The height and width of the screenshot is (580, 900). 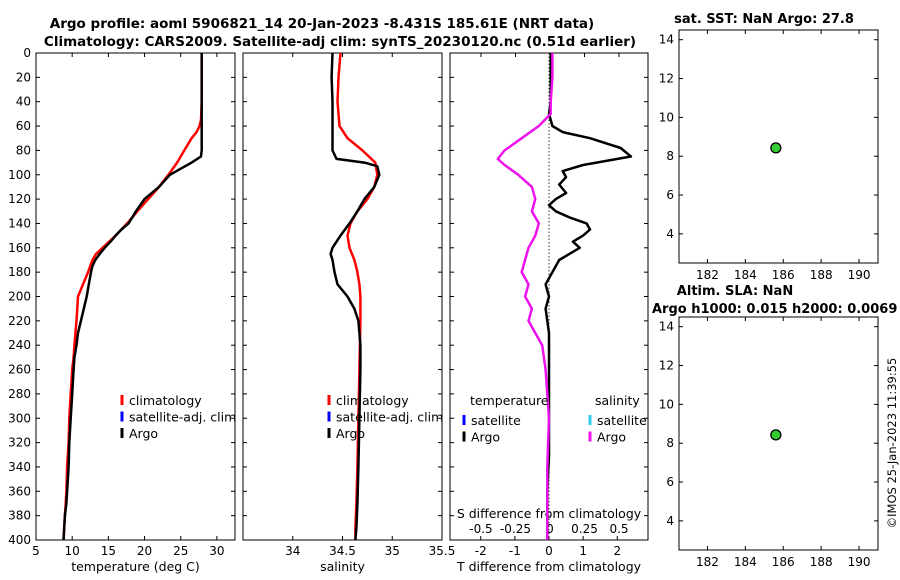 What do you see at coordinates (666, 40) in the screenshot?
I see `sst-map-ytick-label: 14` at bounding box center [666, 40].